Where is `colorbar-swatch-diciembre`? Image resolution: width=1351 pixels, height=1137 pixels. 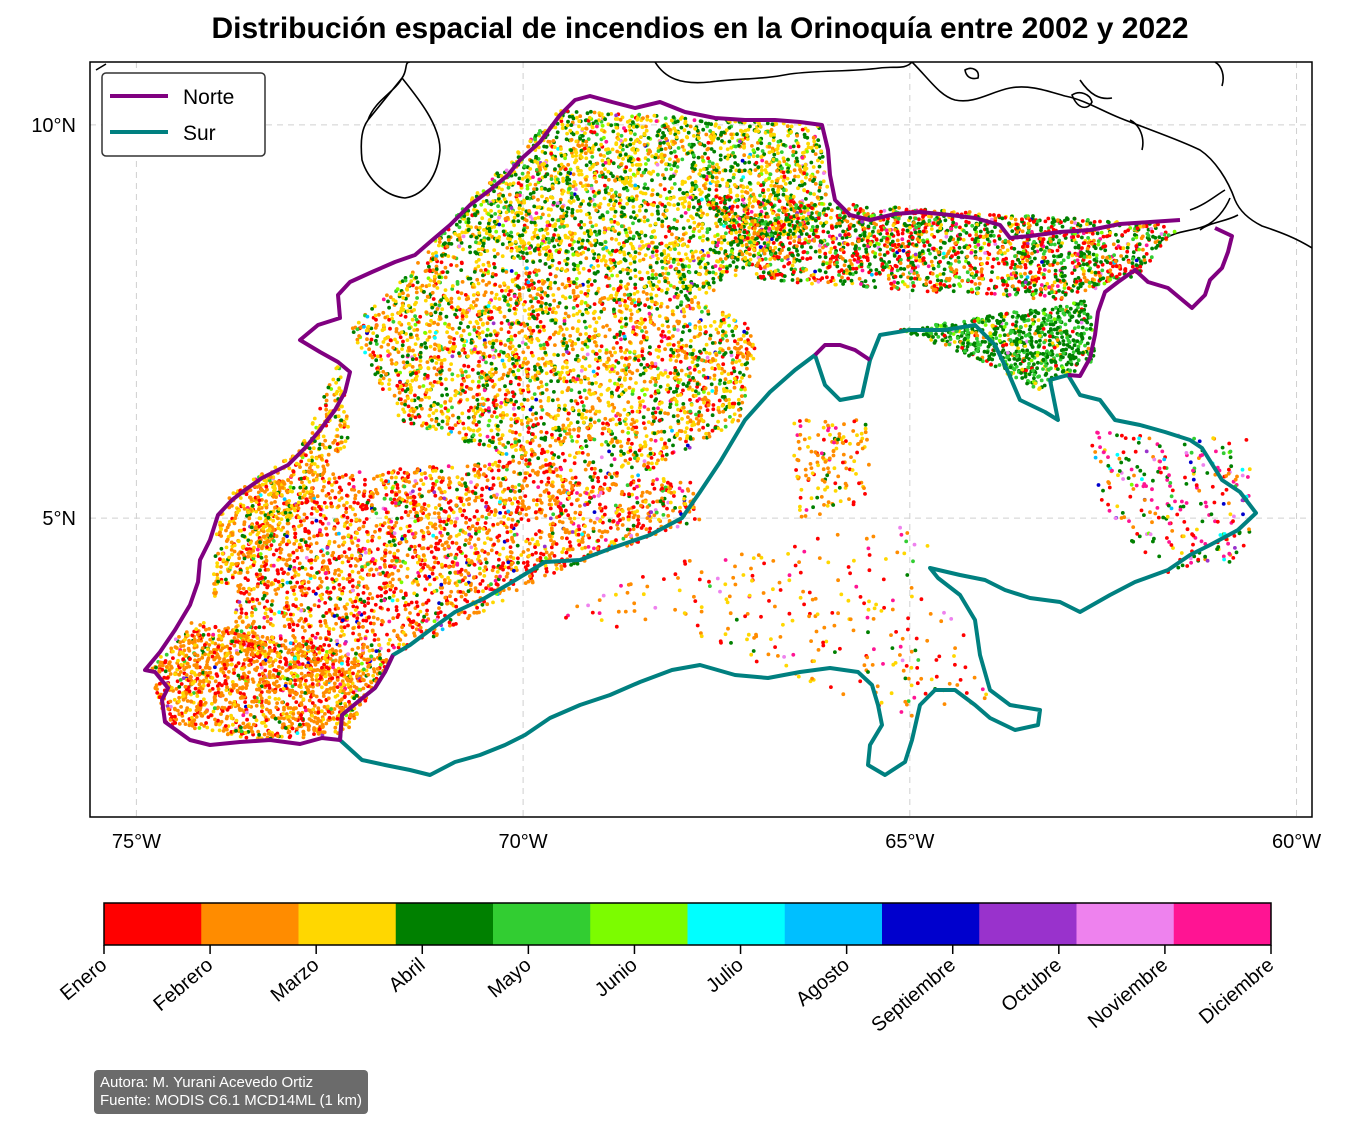 colorbar-swatch-diciembre is located at coordinates (1222, 924).